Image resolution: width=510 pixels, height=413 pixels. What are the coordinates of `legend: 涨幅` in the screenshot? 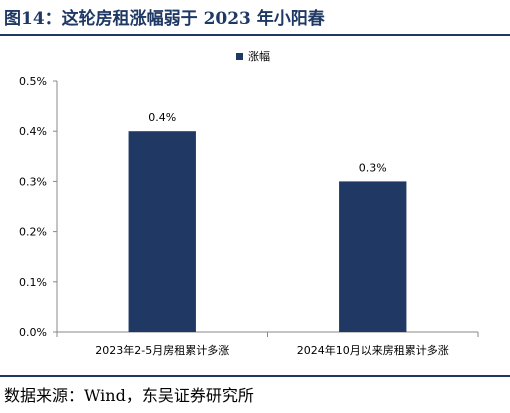 It's located at (253, 56).